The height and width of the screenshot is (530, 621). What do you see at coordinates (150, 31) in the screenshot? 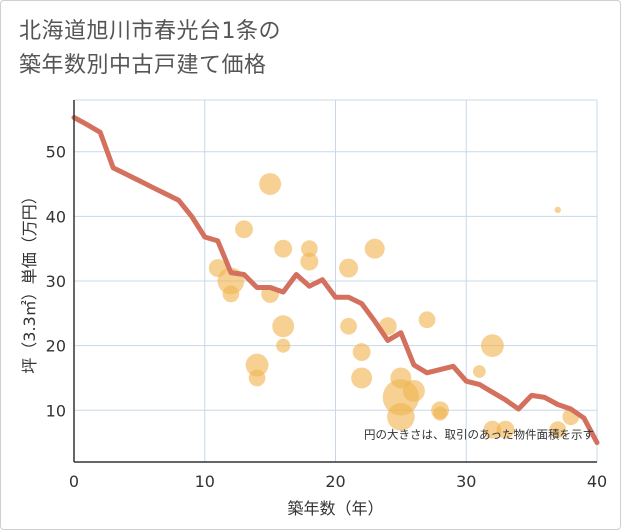
I see `chart-title-line1: 北海道旭川市春光台1条の` at bounding box center [150, 31].